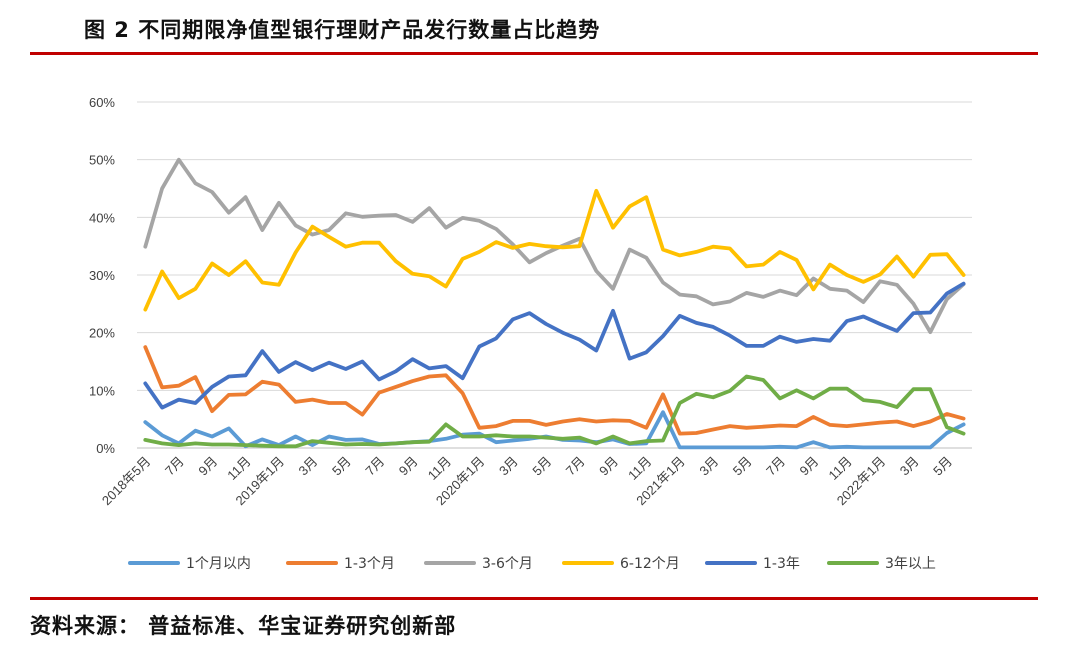 The height and width of the screenshot is (648, 1080). What do you see at coordinates (126, 481) in the screenshot?
I see `x-tick-label: 2018年5月` at bounding box center [126, 481].